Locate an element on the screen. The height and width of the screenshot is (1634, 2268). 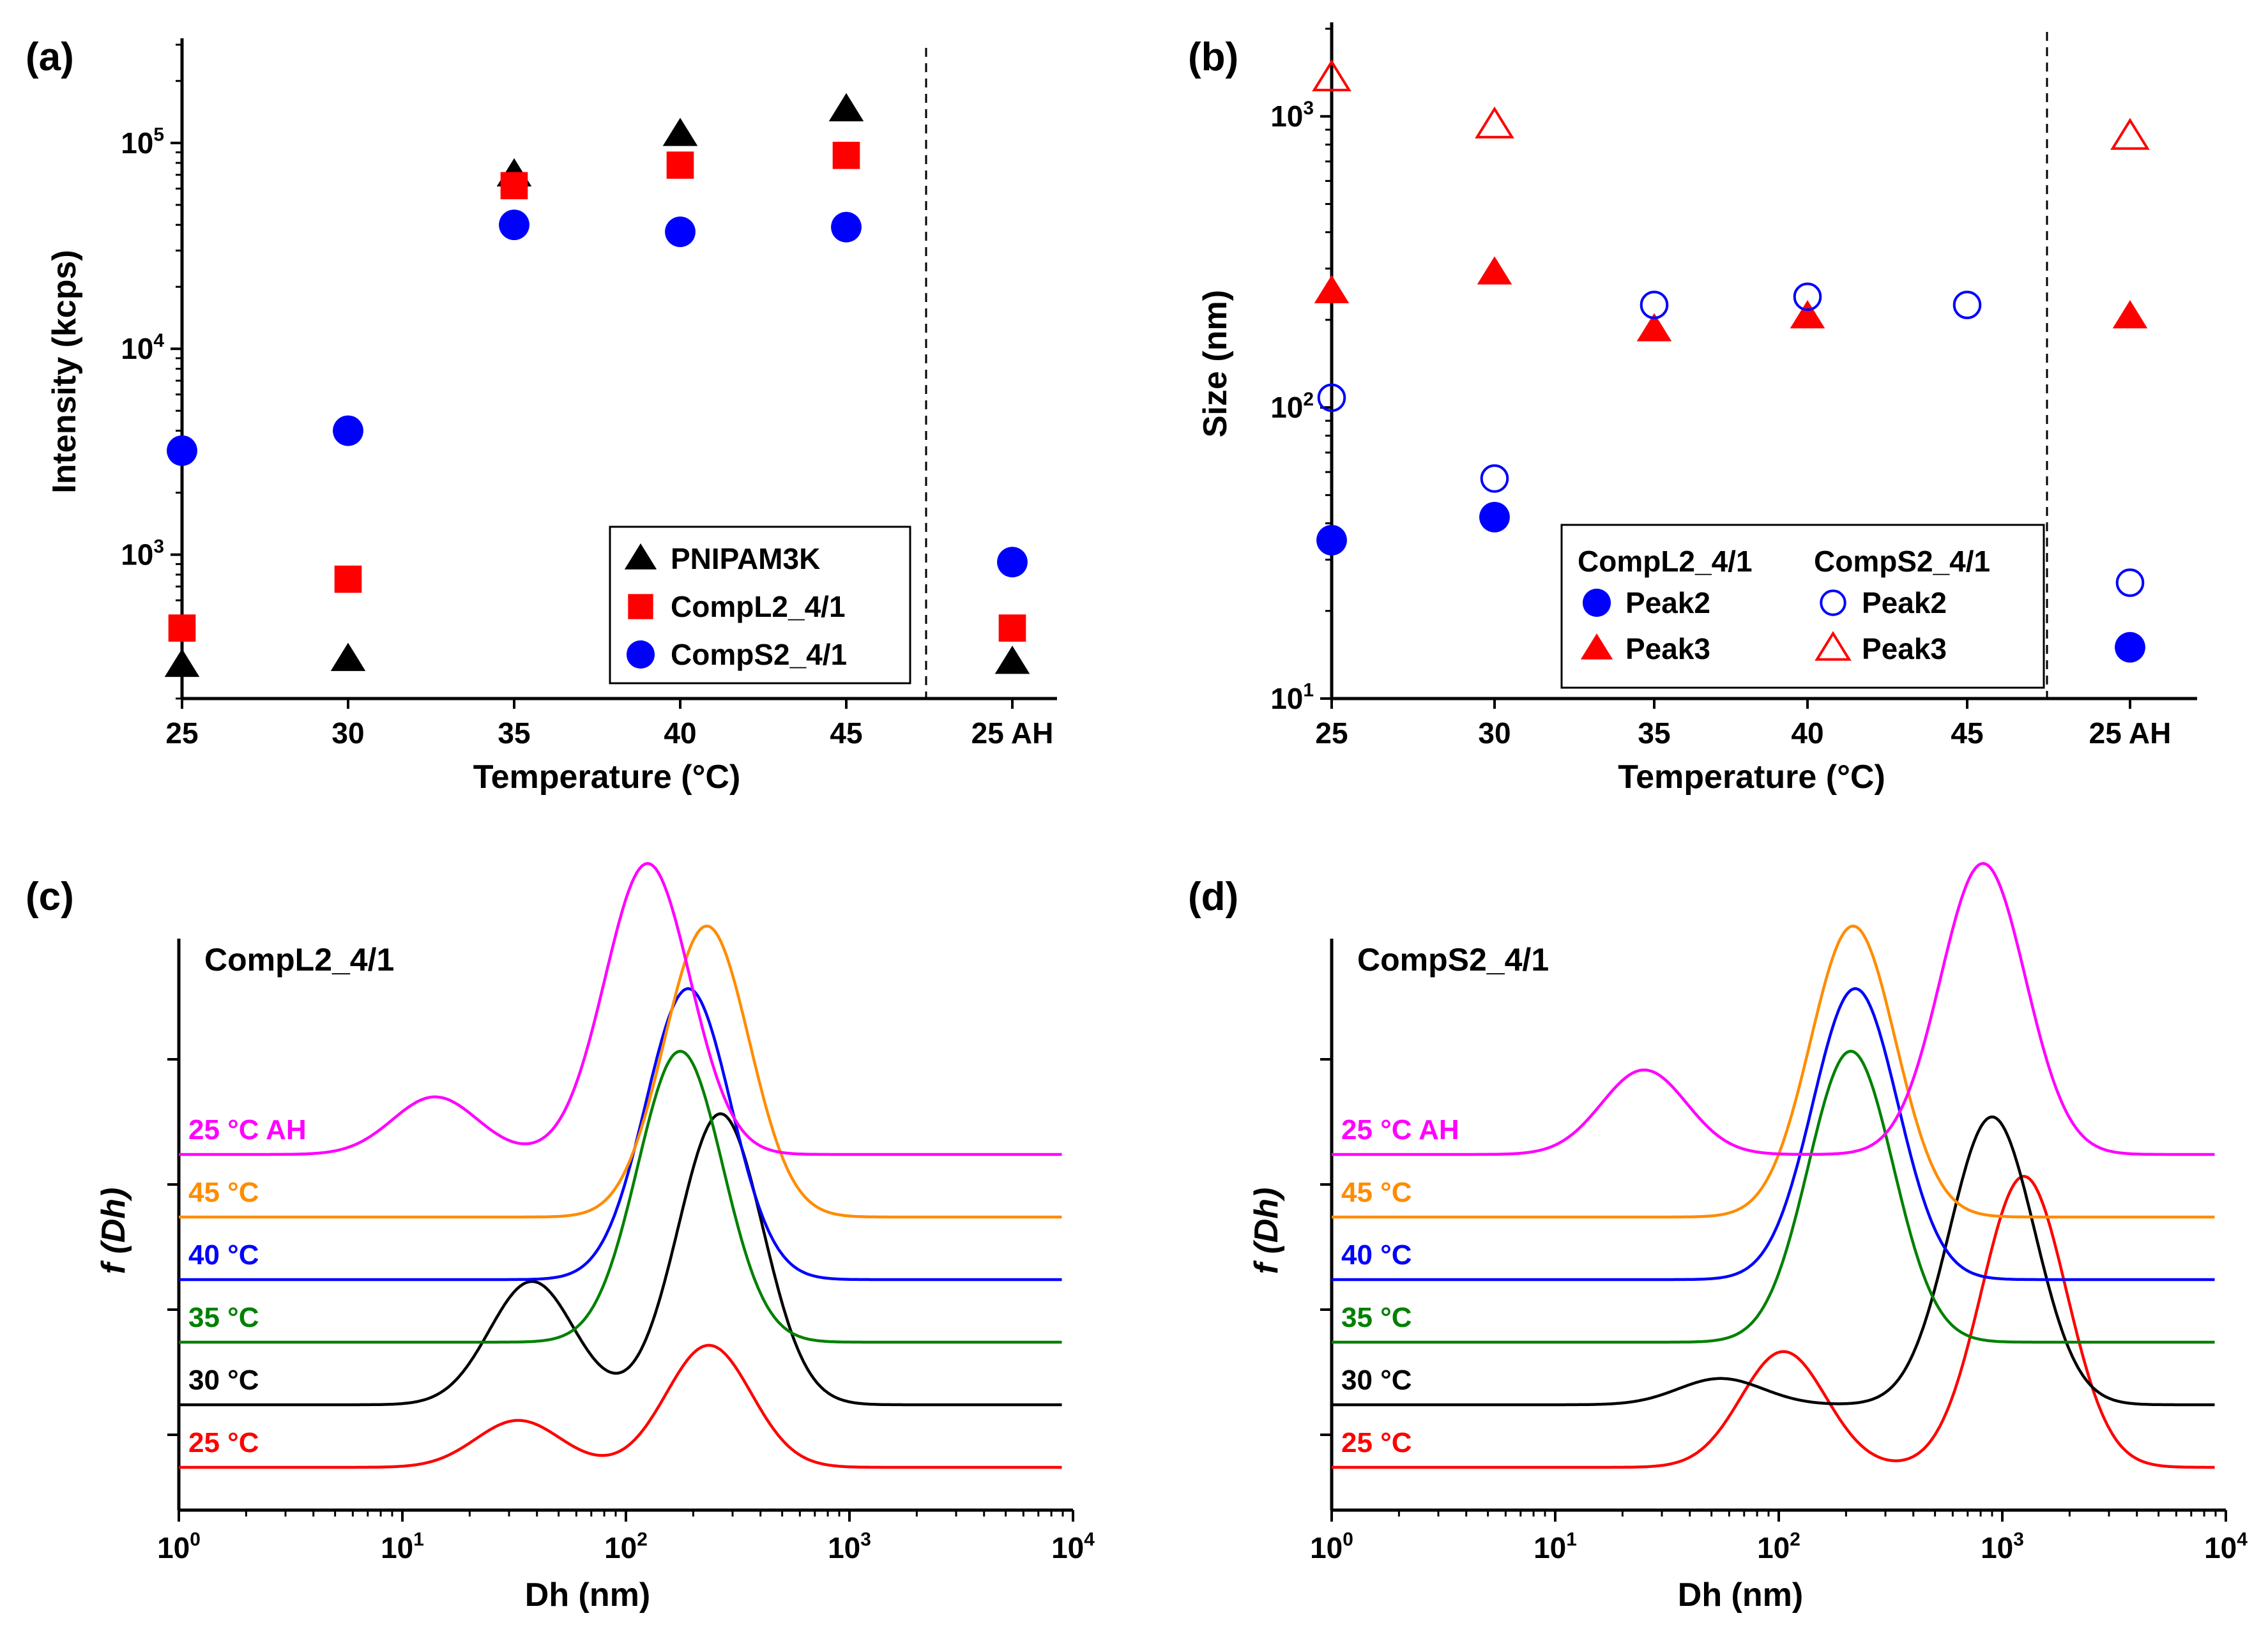
panel-c-series-label: 45 °C is located at coordinates (223, 1192).